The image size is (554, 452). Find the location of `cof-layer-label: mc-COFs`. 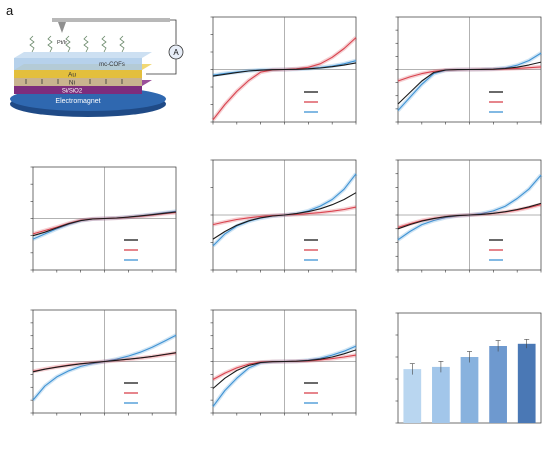

cof-layer-label: mc-COFs is located at coordinates (112, 65).